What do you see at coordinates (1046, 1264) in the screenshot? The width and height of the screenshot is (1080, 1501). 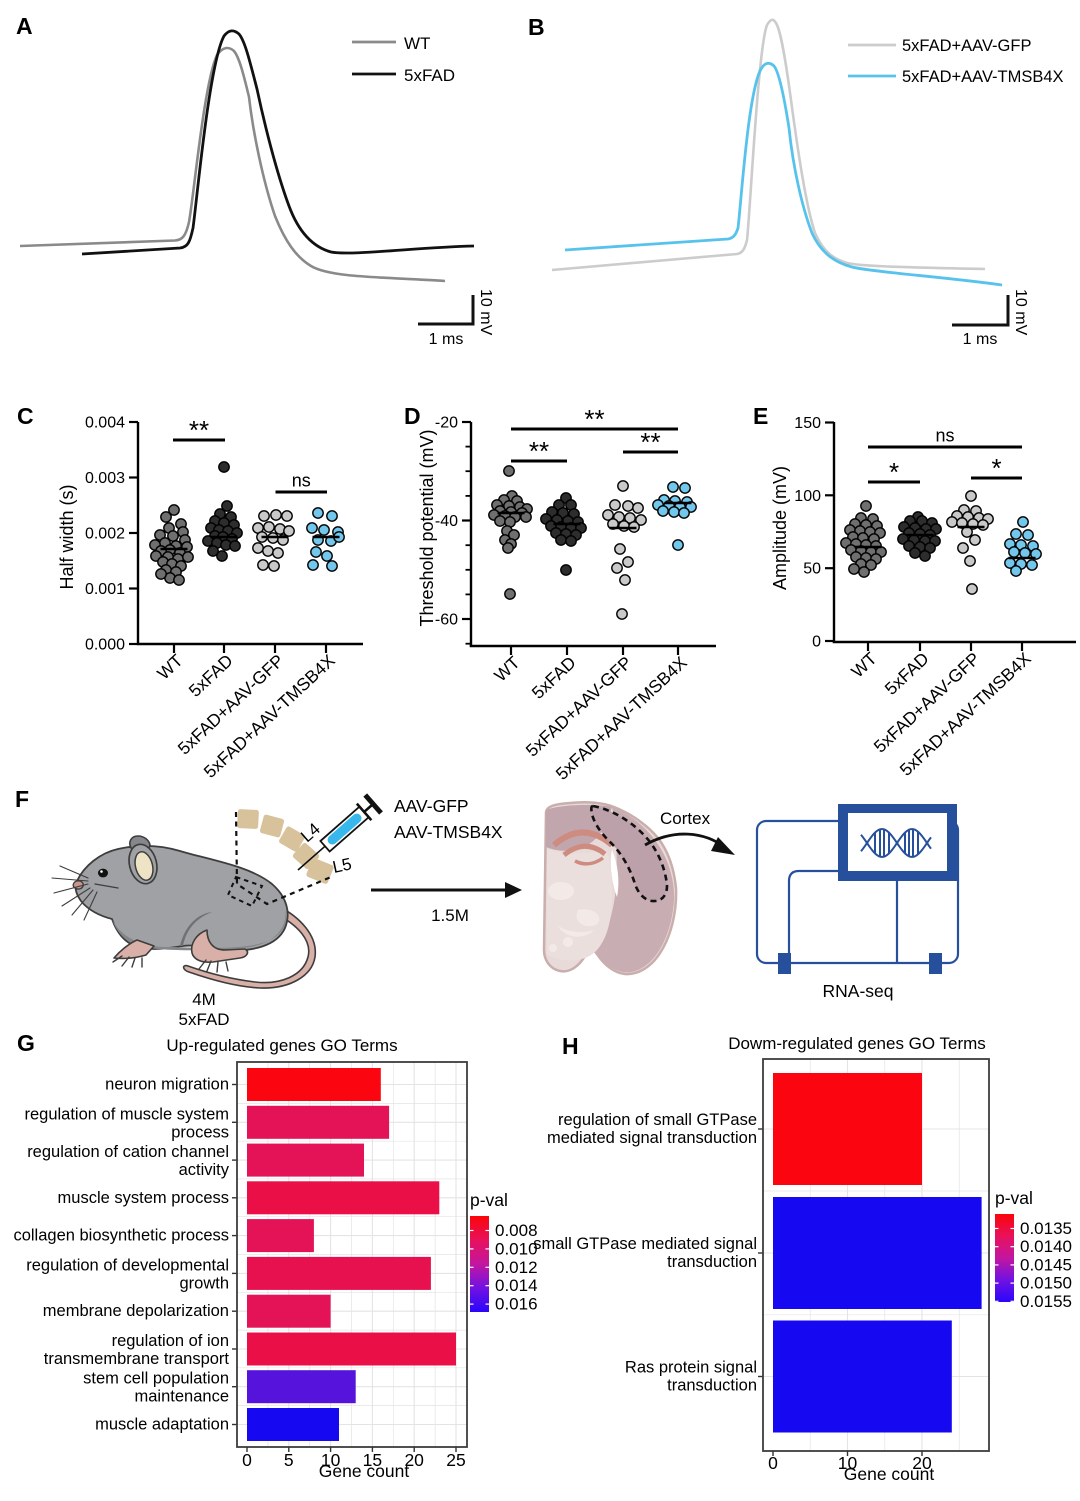 I see `svg-text: 0.0145` at bounding box center [1046, 1264].